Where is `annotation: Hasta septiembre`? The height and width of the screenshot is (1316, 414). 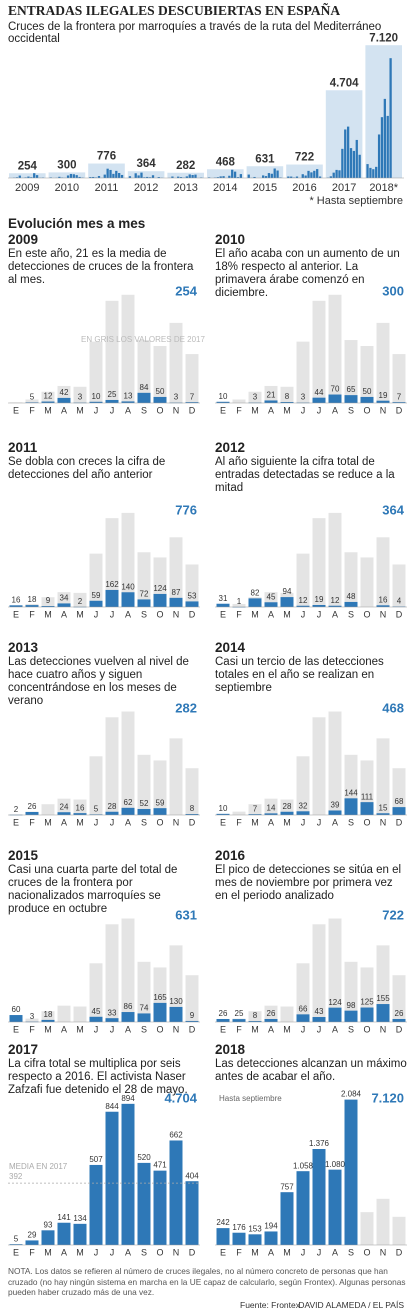
annotation: Hasta septiembre is located at coordinates (250, 1098).